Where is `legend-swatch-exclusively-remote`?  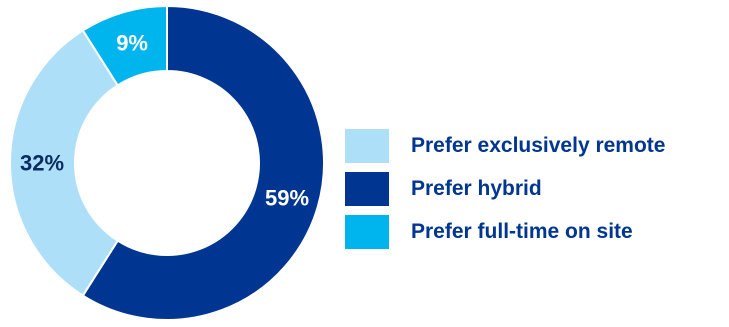
legend-swatch-exclusively-remote is located at coordinates (367, 145).